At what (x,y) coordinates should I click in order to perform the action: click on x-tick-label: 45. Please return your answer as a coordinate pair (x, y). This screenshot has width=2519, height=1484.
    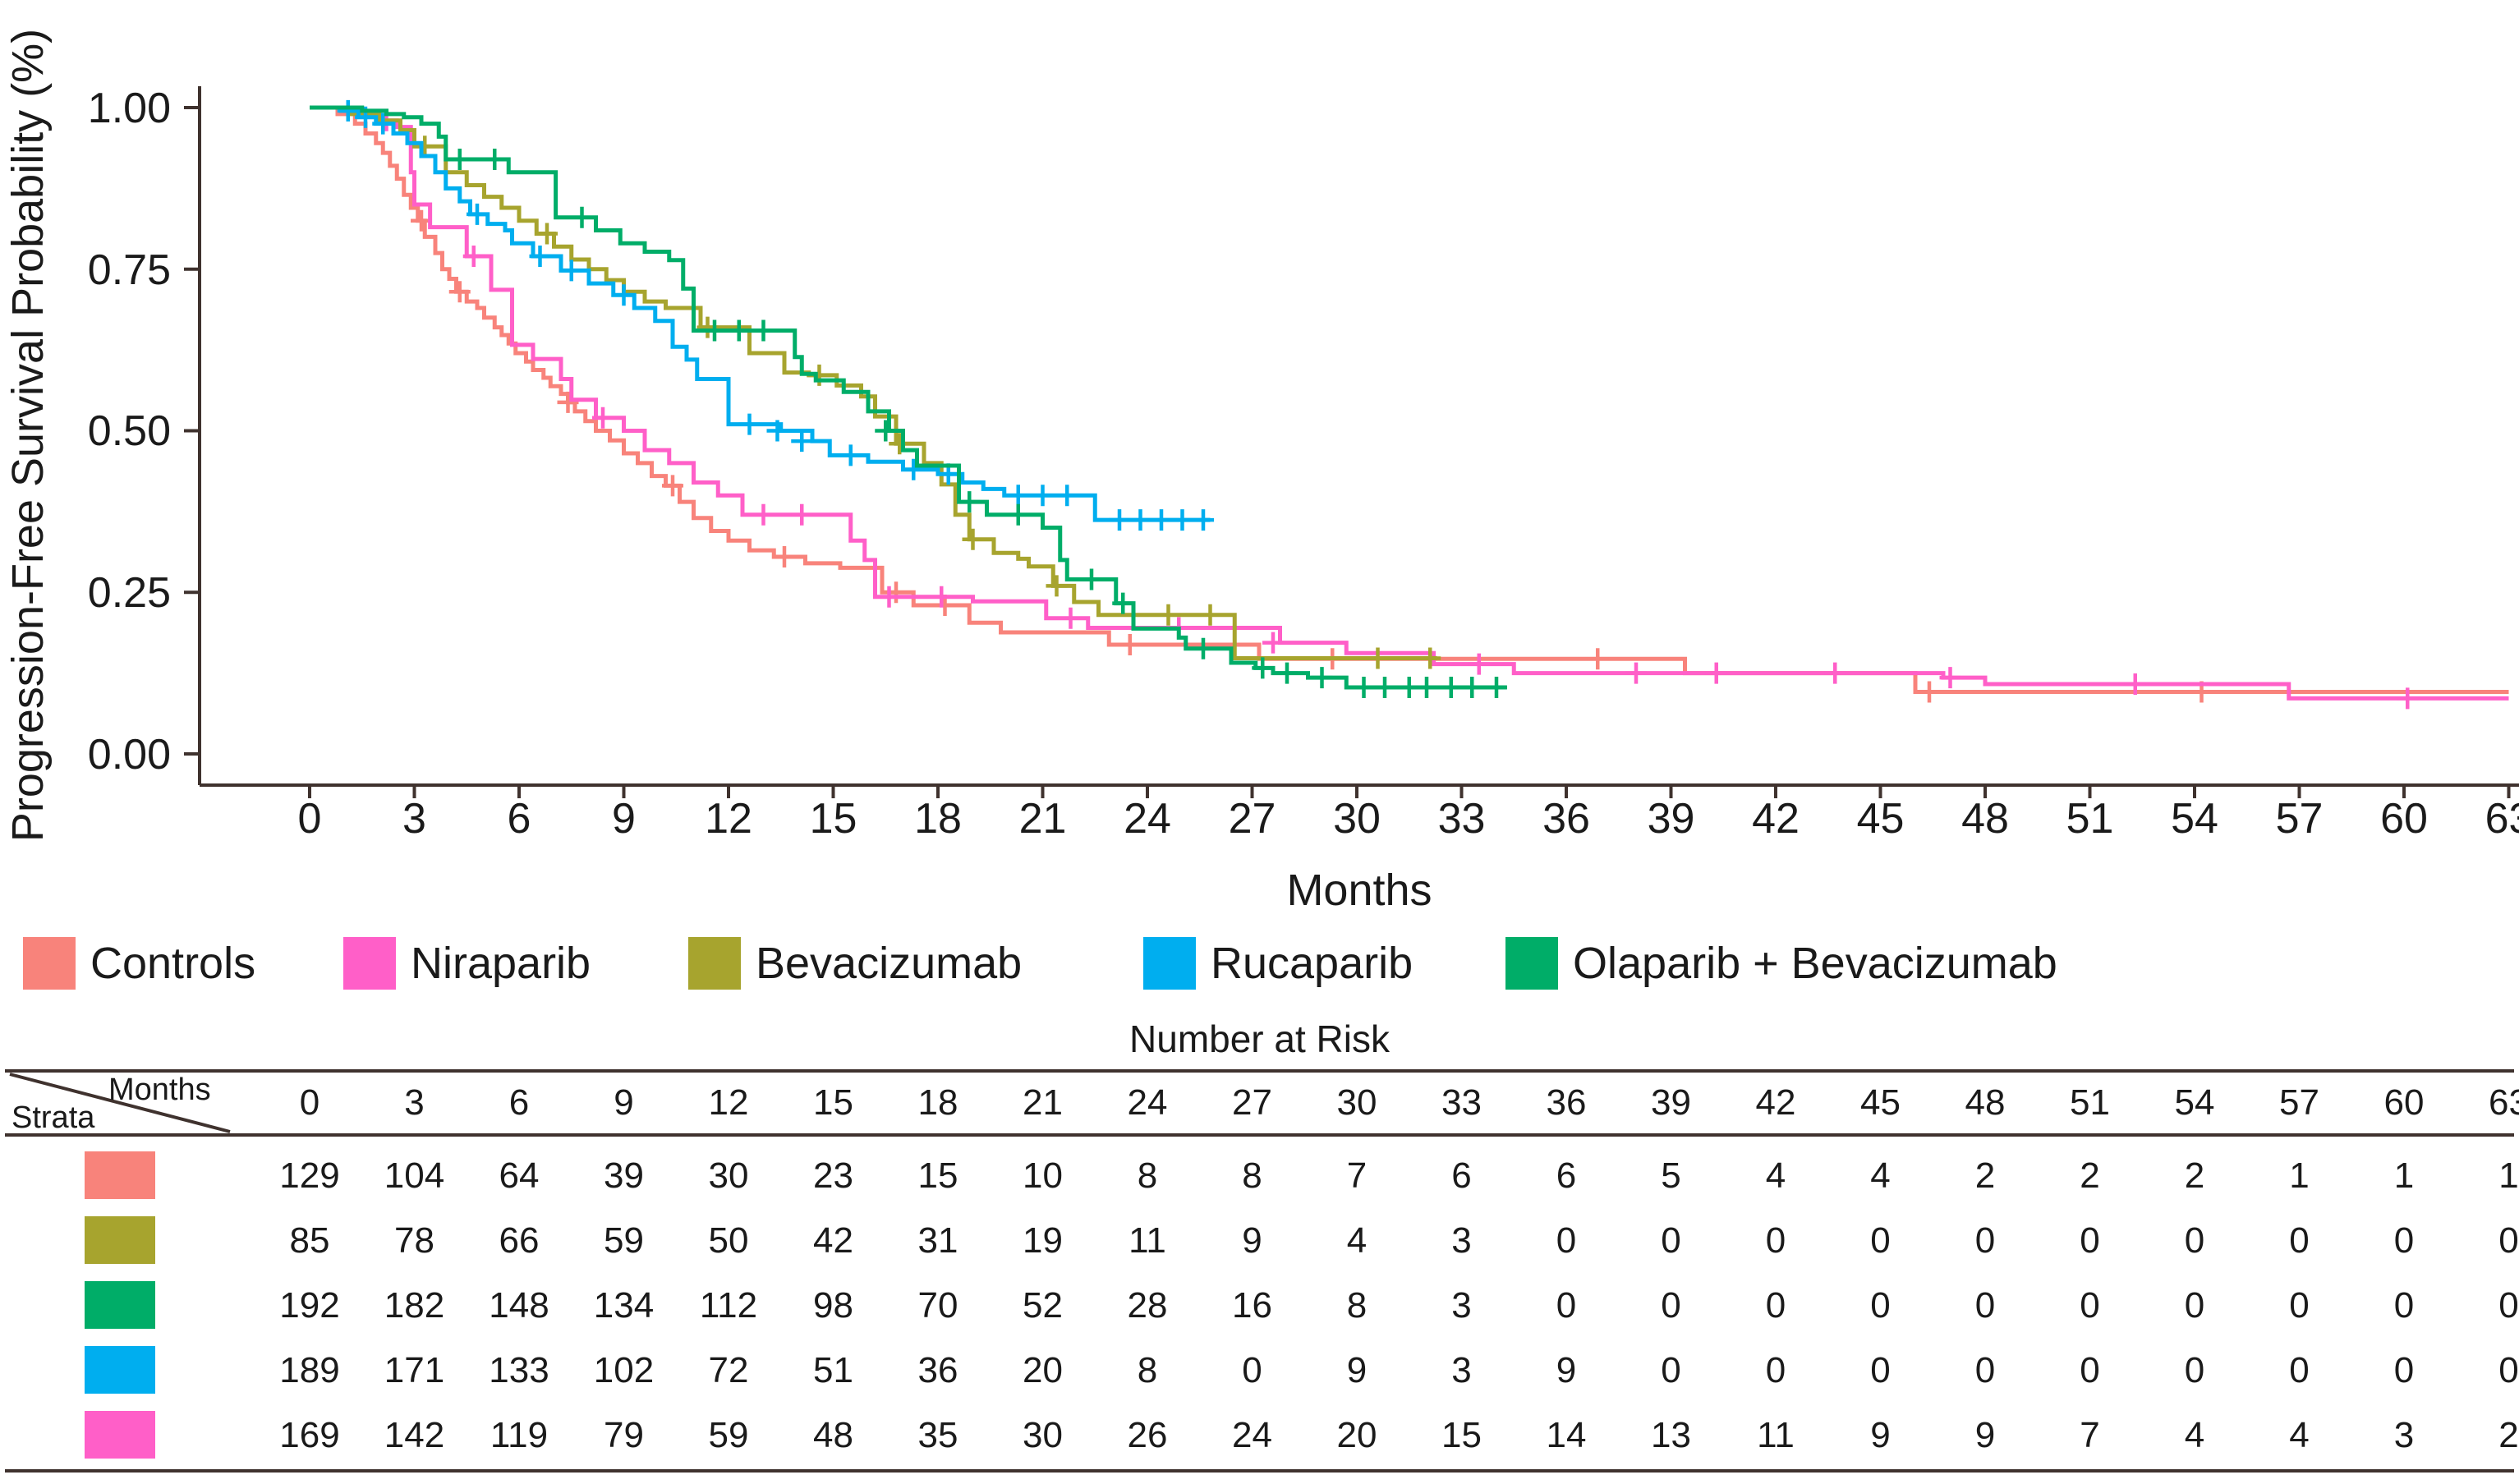
    Looking at the image, I should click on (1881, 819).